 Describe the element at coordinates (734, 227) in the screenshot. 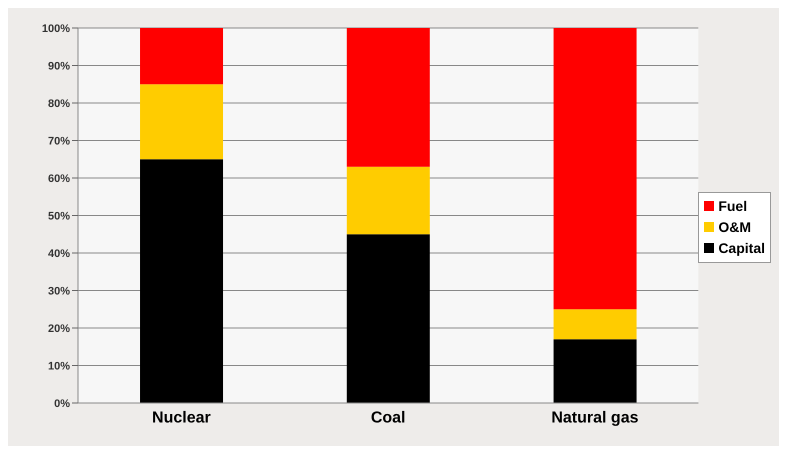

I see `legend-label: O&M` at that location.